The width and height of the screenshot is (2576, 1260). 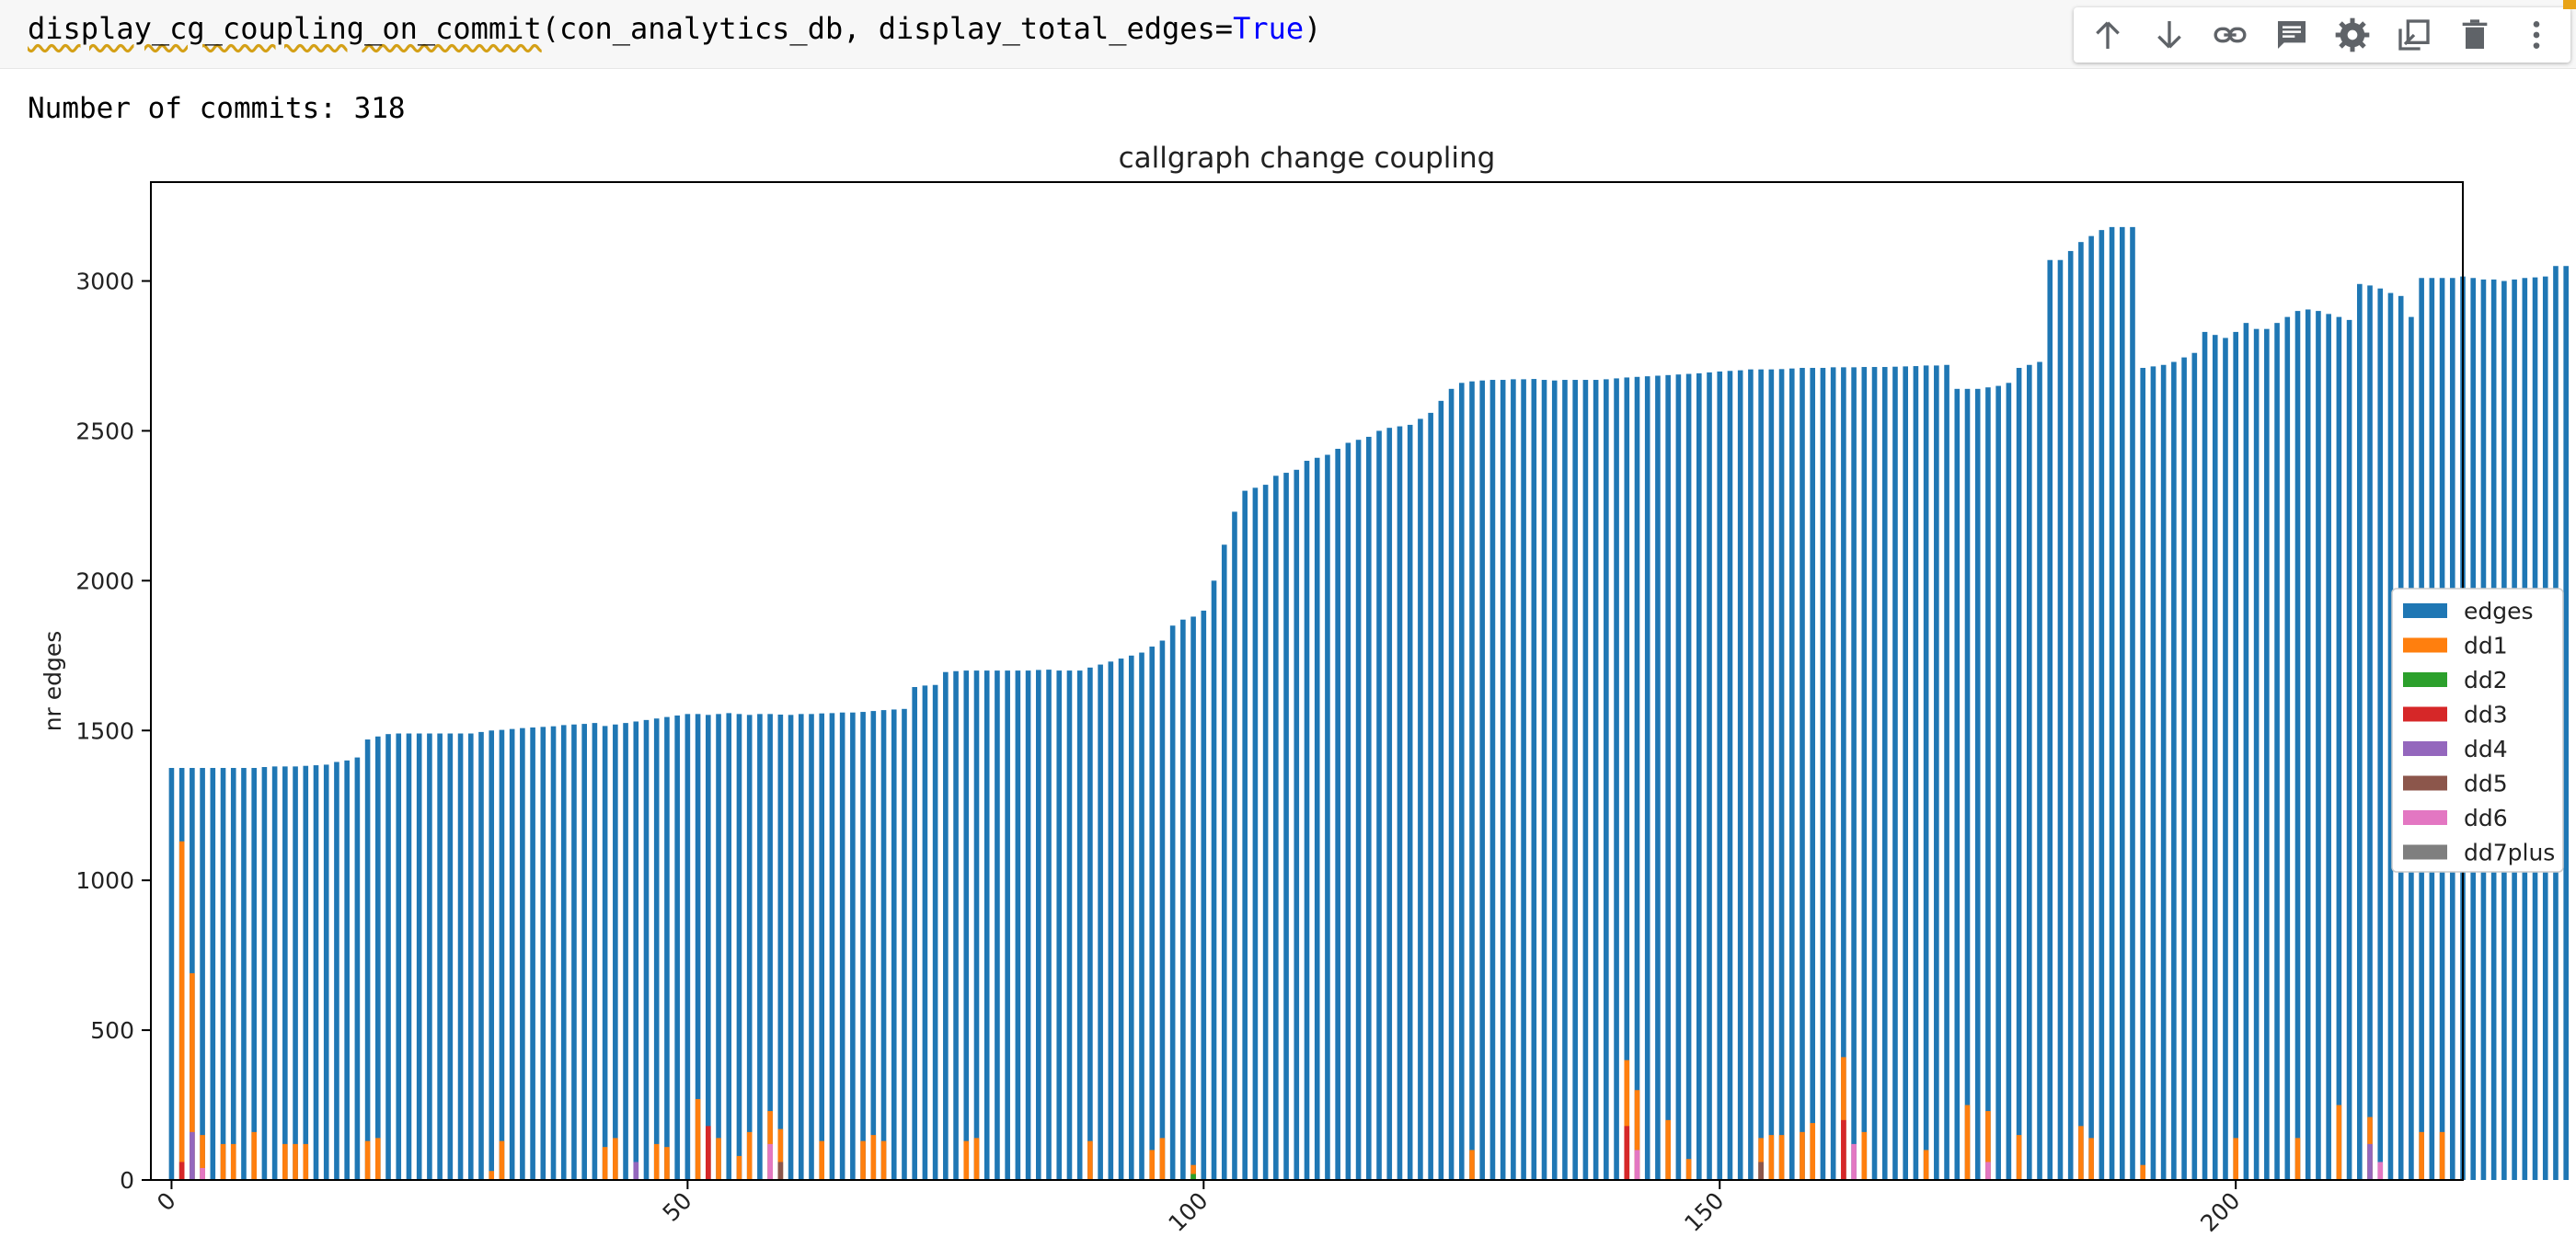 I want to click on move-cell-down-button, so click(x=2170, y=35).